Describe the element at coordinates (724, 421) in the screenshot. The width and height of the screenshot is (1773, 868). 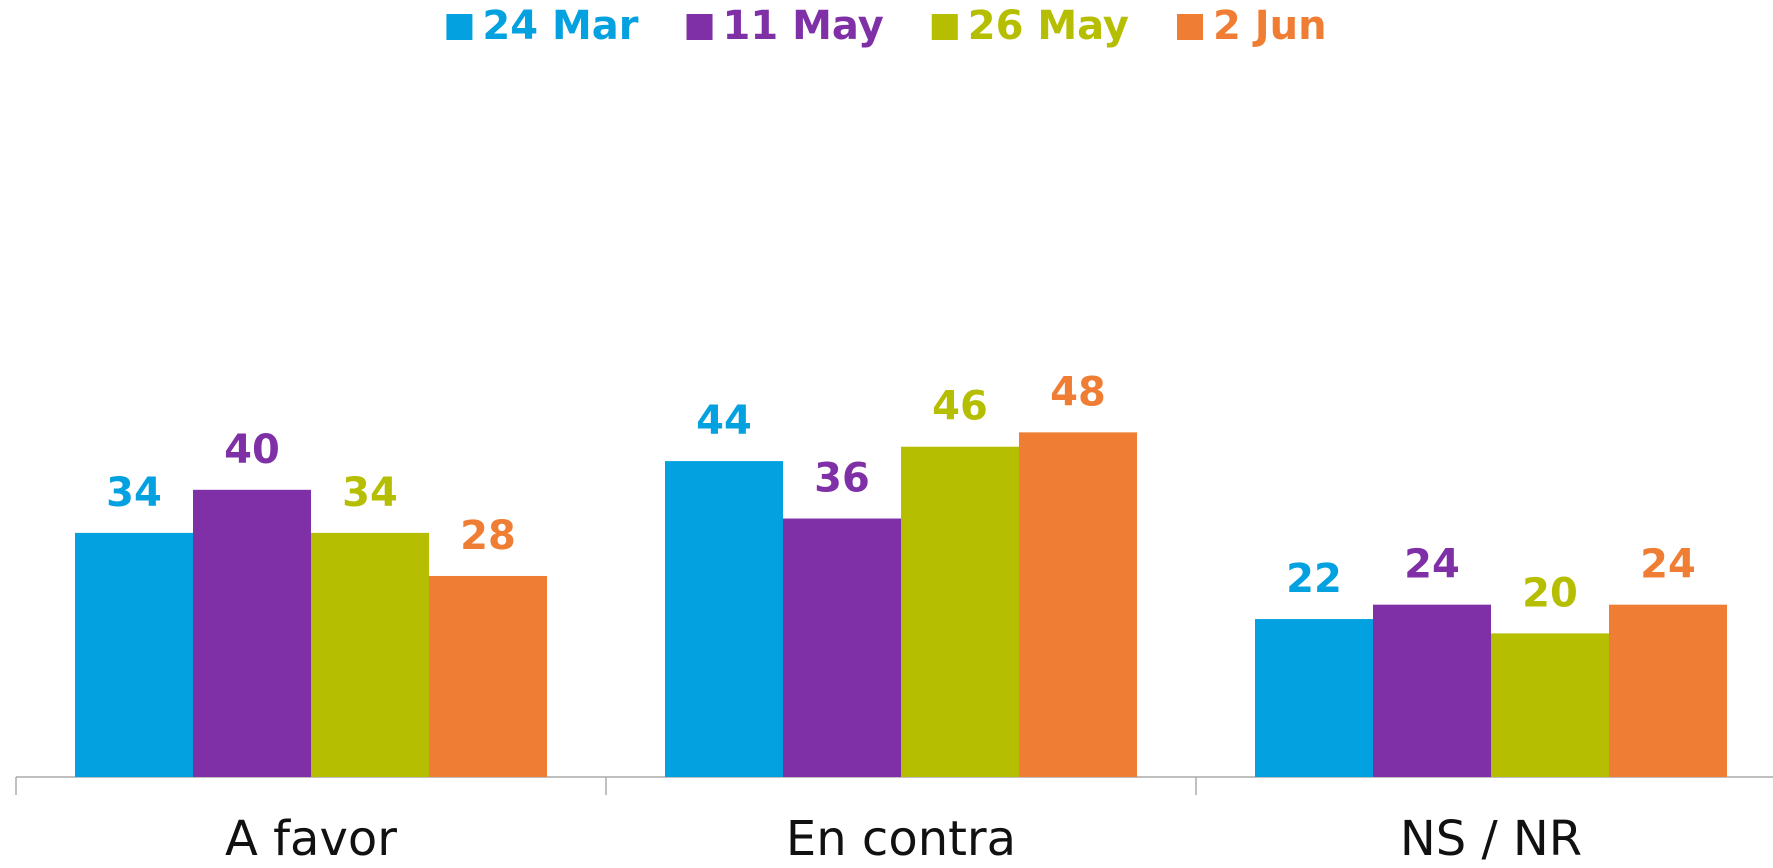
I see `value-label: 44` at that location.